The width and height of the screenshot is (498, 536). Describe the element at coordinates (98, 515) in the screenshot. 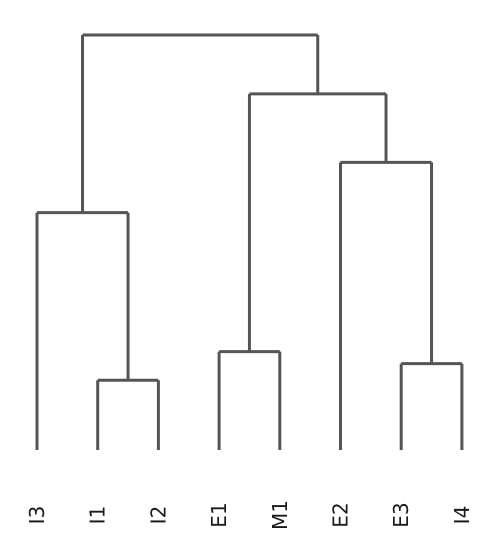

I see `leaf-label-i1: I1` at that location.